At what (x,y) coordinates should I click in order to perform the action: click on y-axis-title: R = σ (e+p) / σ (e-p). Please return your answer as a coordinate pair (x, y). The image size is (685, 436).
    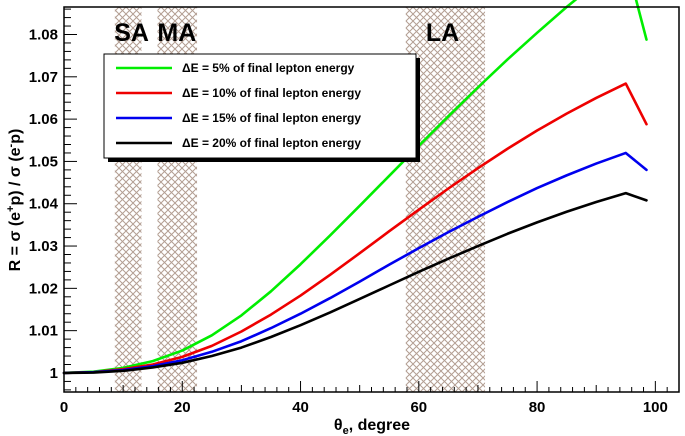
    Looking at the image, I should click on (14, 200).